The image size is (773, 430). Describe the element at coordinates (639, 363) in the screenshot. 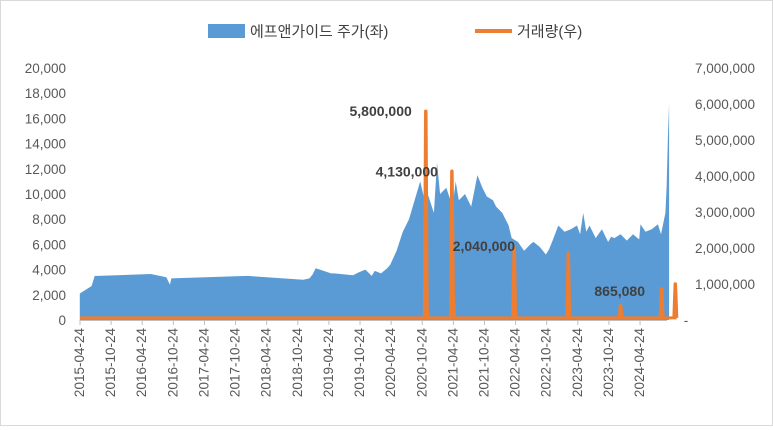

I see `x-tick-label: 2024-04-24` at that location.